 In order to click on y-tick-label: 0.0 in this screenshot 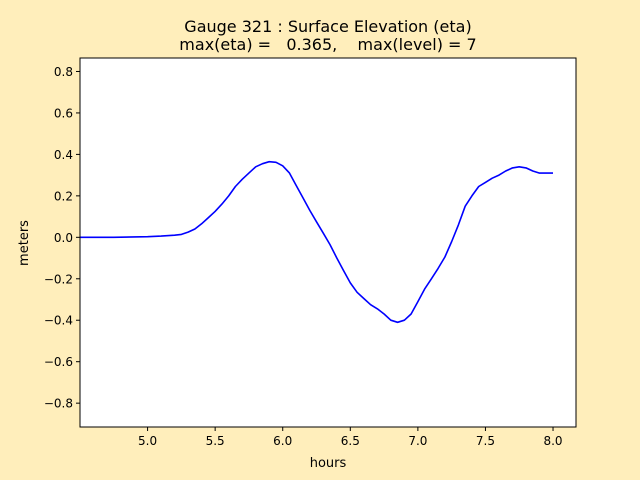, I will do `click(63, 238)`.